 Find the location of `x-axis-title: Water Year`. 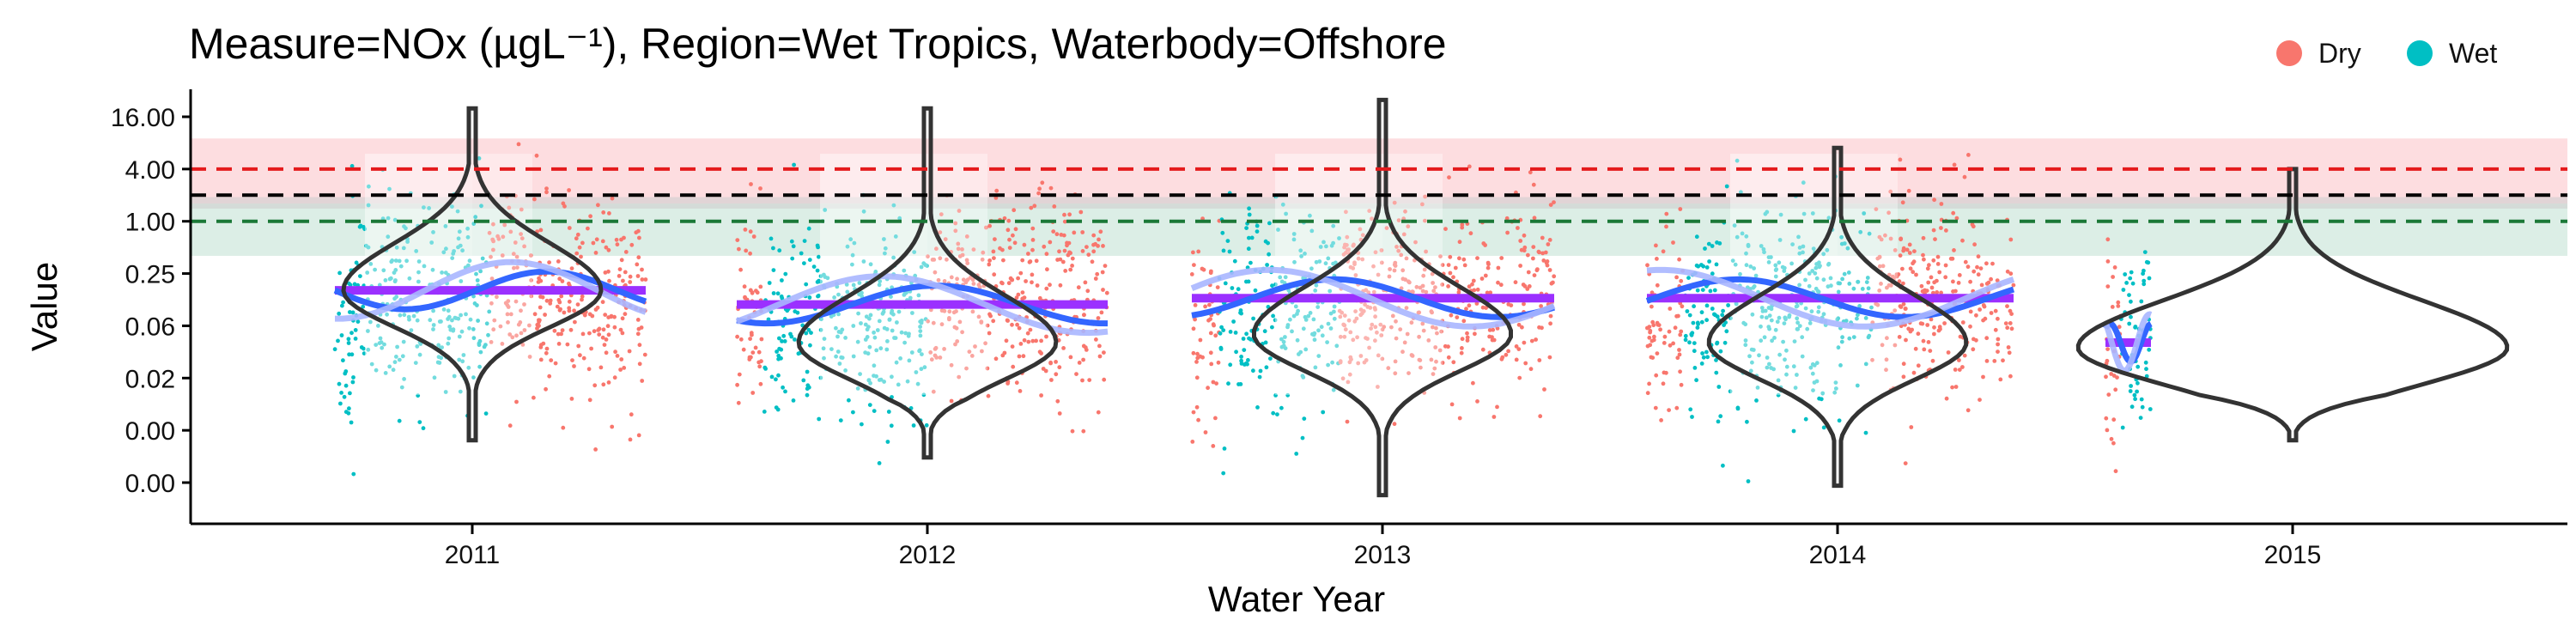

x-axis-title: Water Year is located at coordinates (1297, 599).